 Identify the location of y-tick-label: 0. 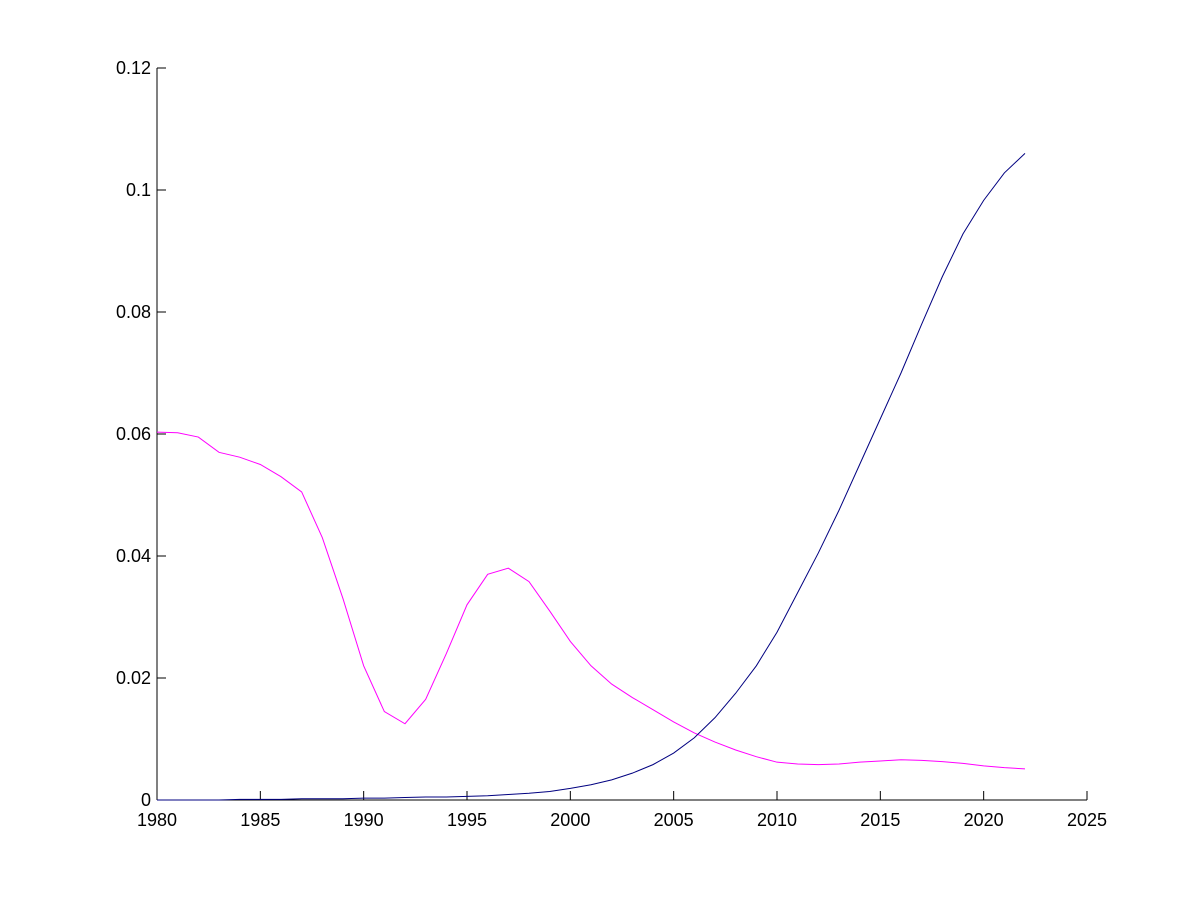
(146, 800).